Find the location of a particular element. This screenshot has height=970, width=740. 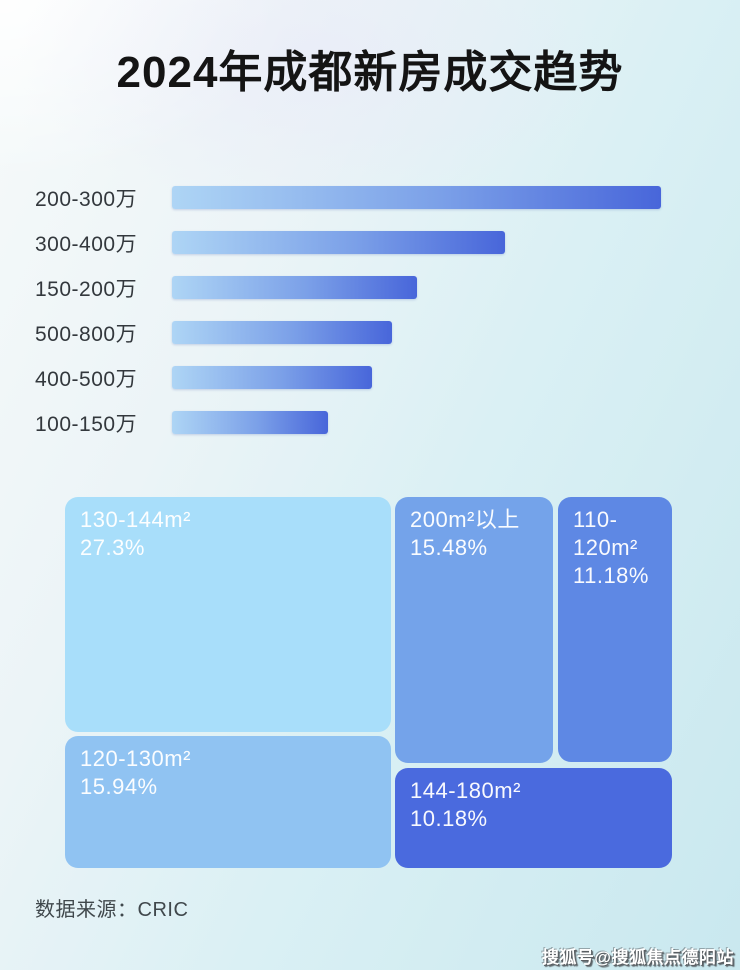

tile-value: 10.18% is located at coordinates (449, 819).